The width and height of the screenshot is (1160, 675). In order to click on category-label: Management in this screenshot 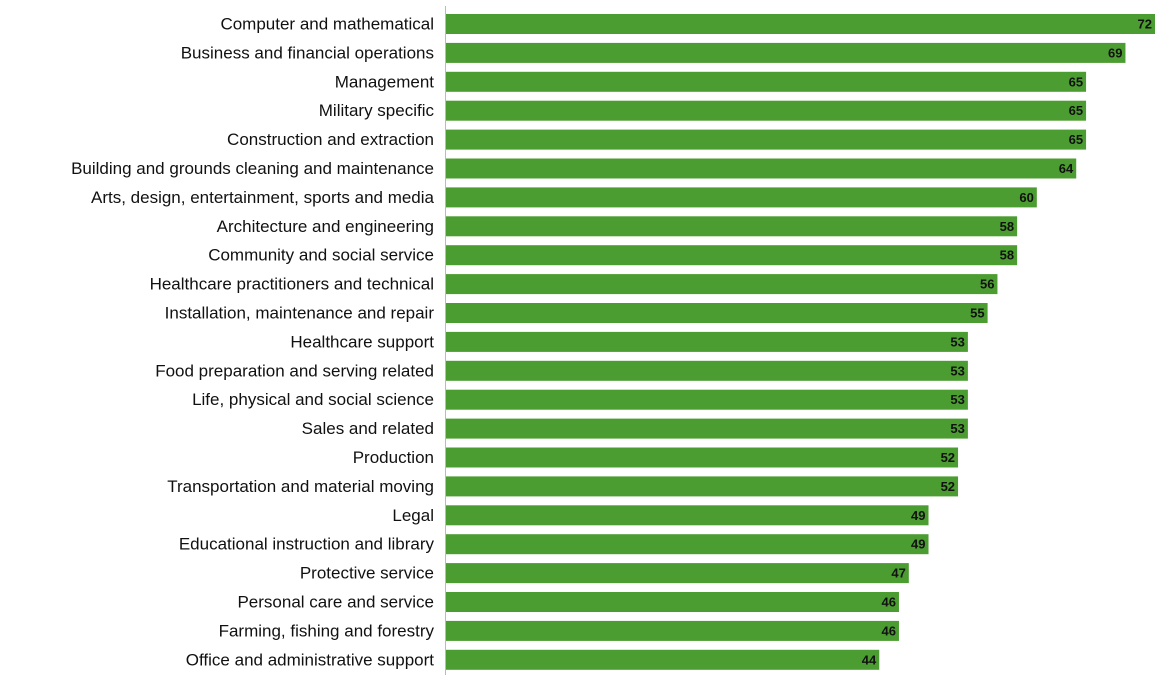, I will do `click(385, 81)`.